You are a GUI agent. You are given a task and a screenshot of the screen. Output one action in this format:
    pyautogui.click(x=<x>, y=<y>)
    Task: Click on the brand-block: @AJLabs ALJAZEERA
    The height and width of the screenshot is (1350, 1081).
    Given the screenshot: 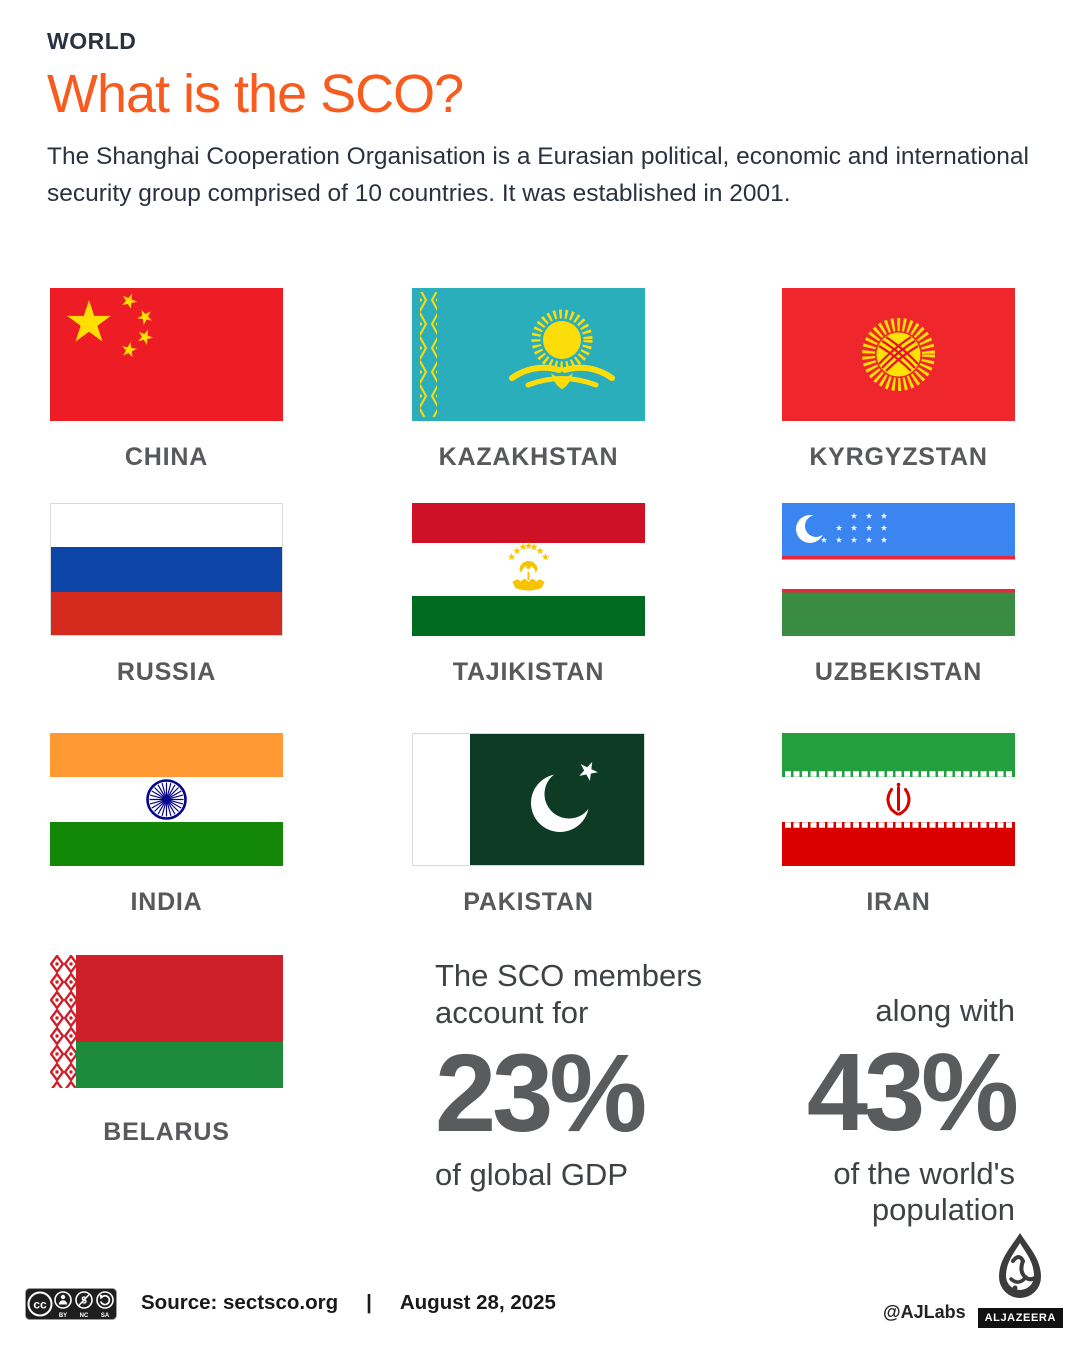 What is the action you would take?
    pyautogui.click(x=973, y=1279)
    